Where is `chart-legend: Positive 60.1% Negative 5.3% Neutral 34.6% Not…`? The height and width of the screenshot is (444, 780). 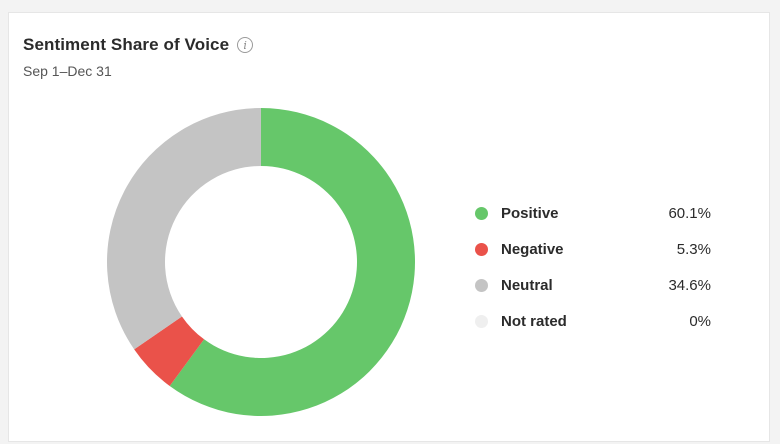 chart-legend: Positive 60.1% Negative 5.3% Neutral 34.6% Not… is located at coordinates (593, 267).